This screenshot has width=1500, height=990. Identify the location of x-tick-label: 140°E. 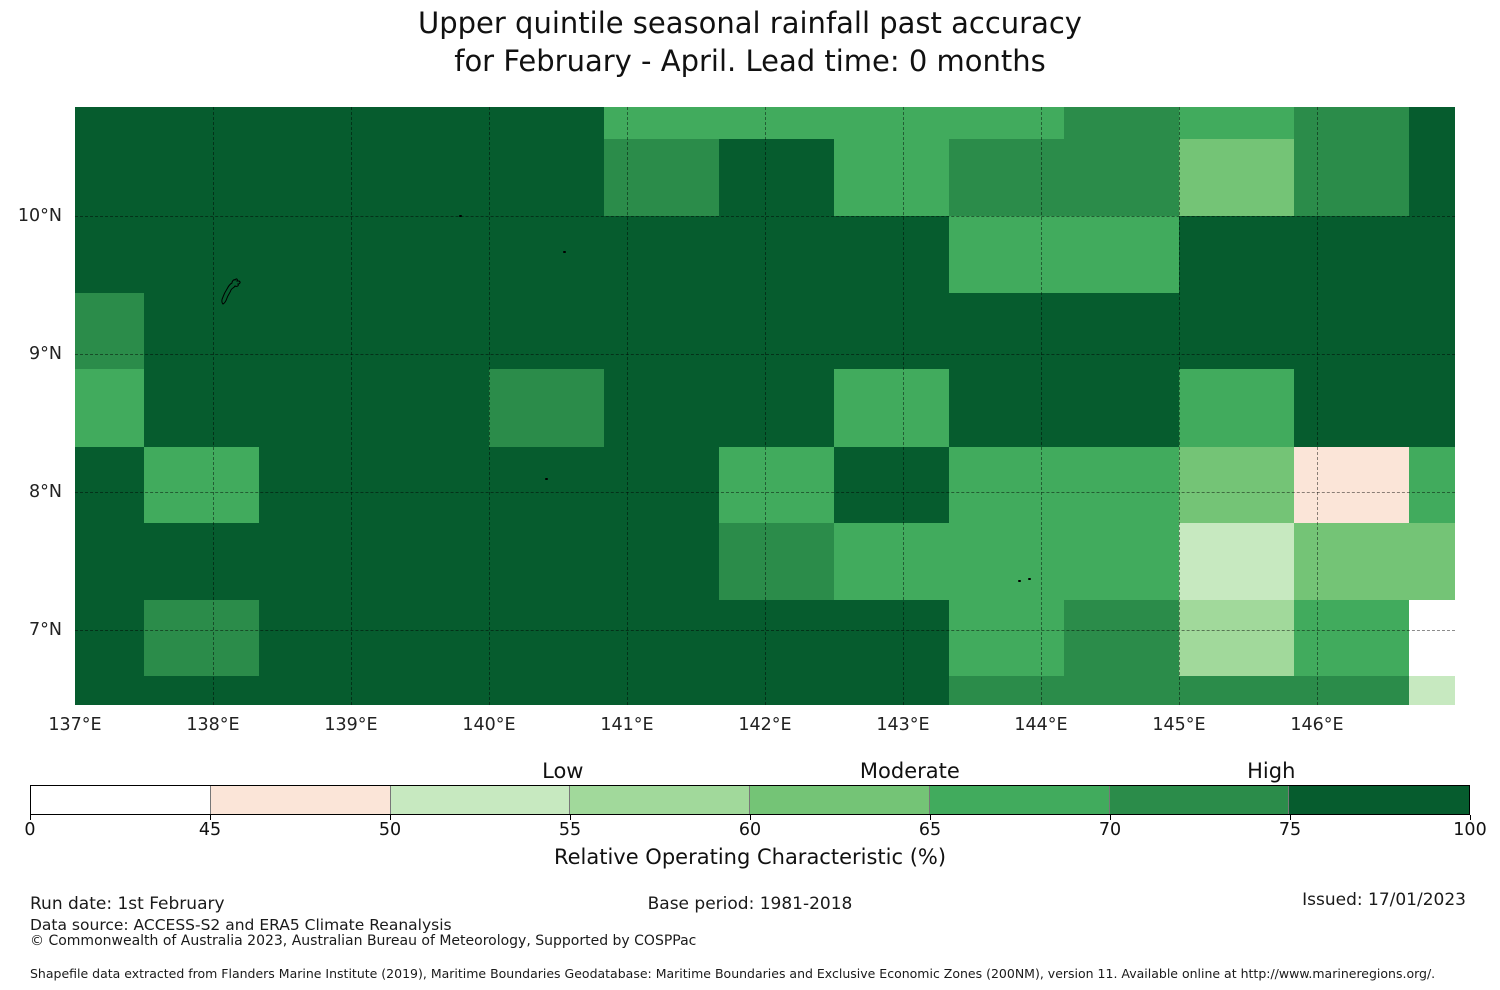
(489, 725).